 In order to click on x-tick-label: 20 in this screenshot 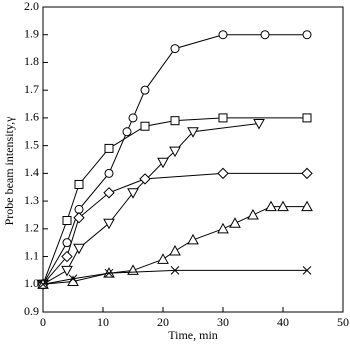, I will do `click(163, 322)`.